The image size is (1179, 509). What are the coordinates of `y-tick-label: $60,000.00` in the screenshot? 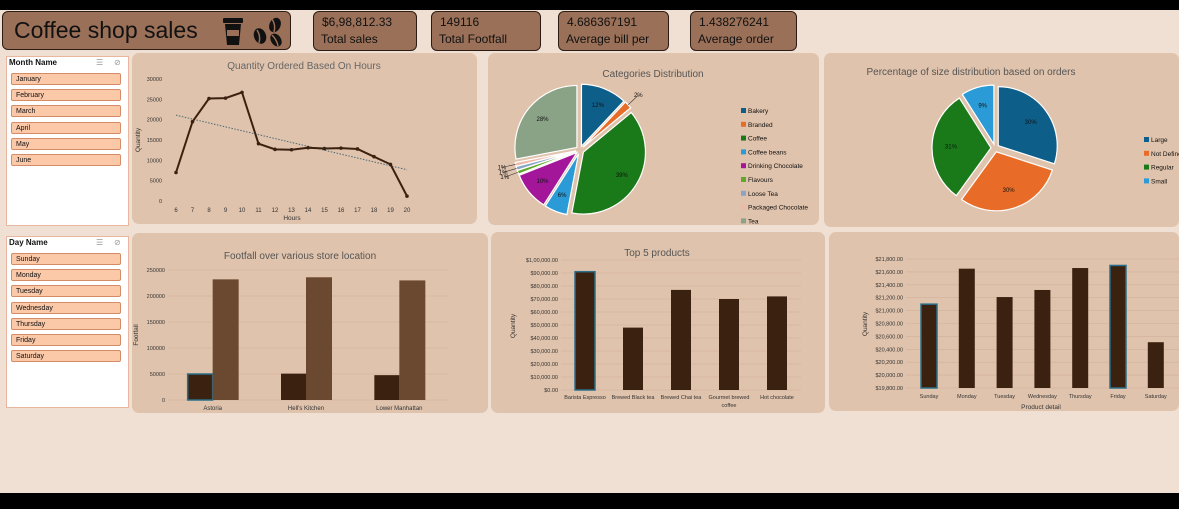 It's located at (544, 313).